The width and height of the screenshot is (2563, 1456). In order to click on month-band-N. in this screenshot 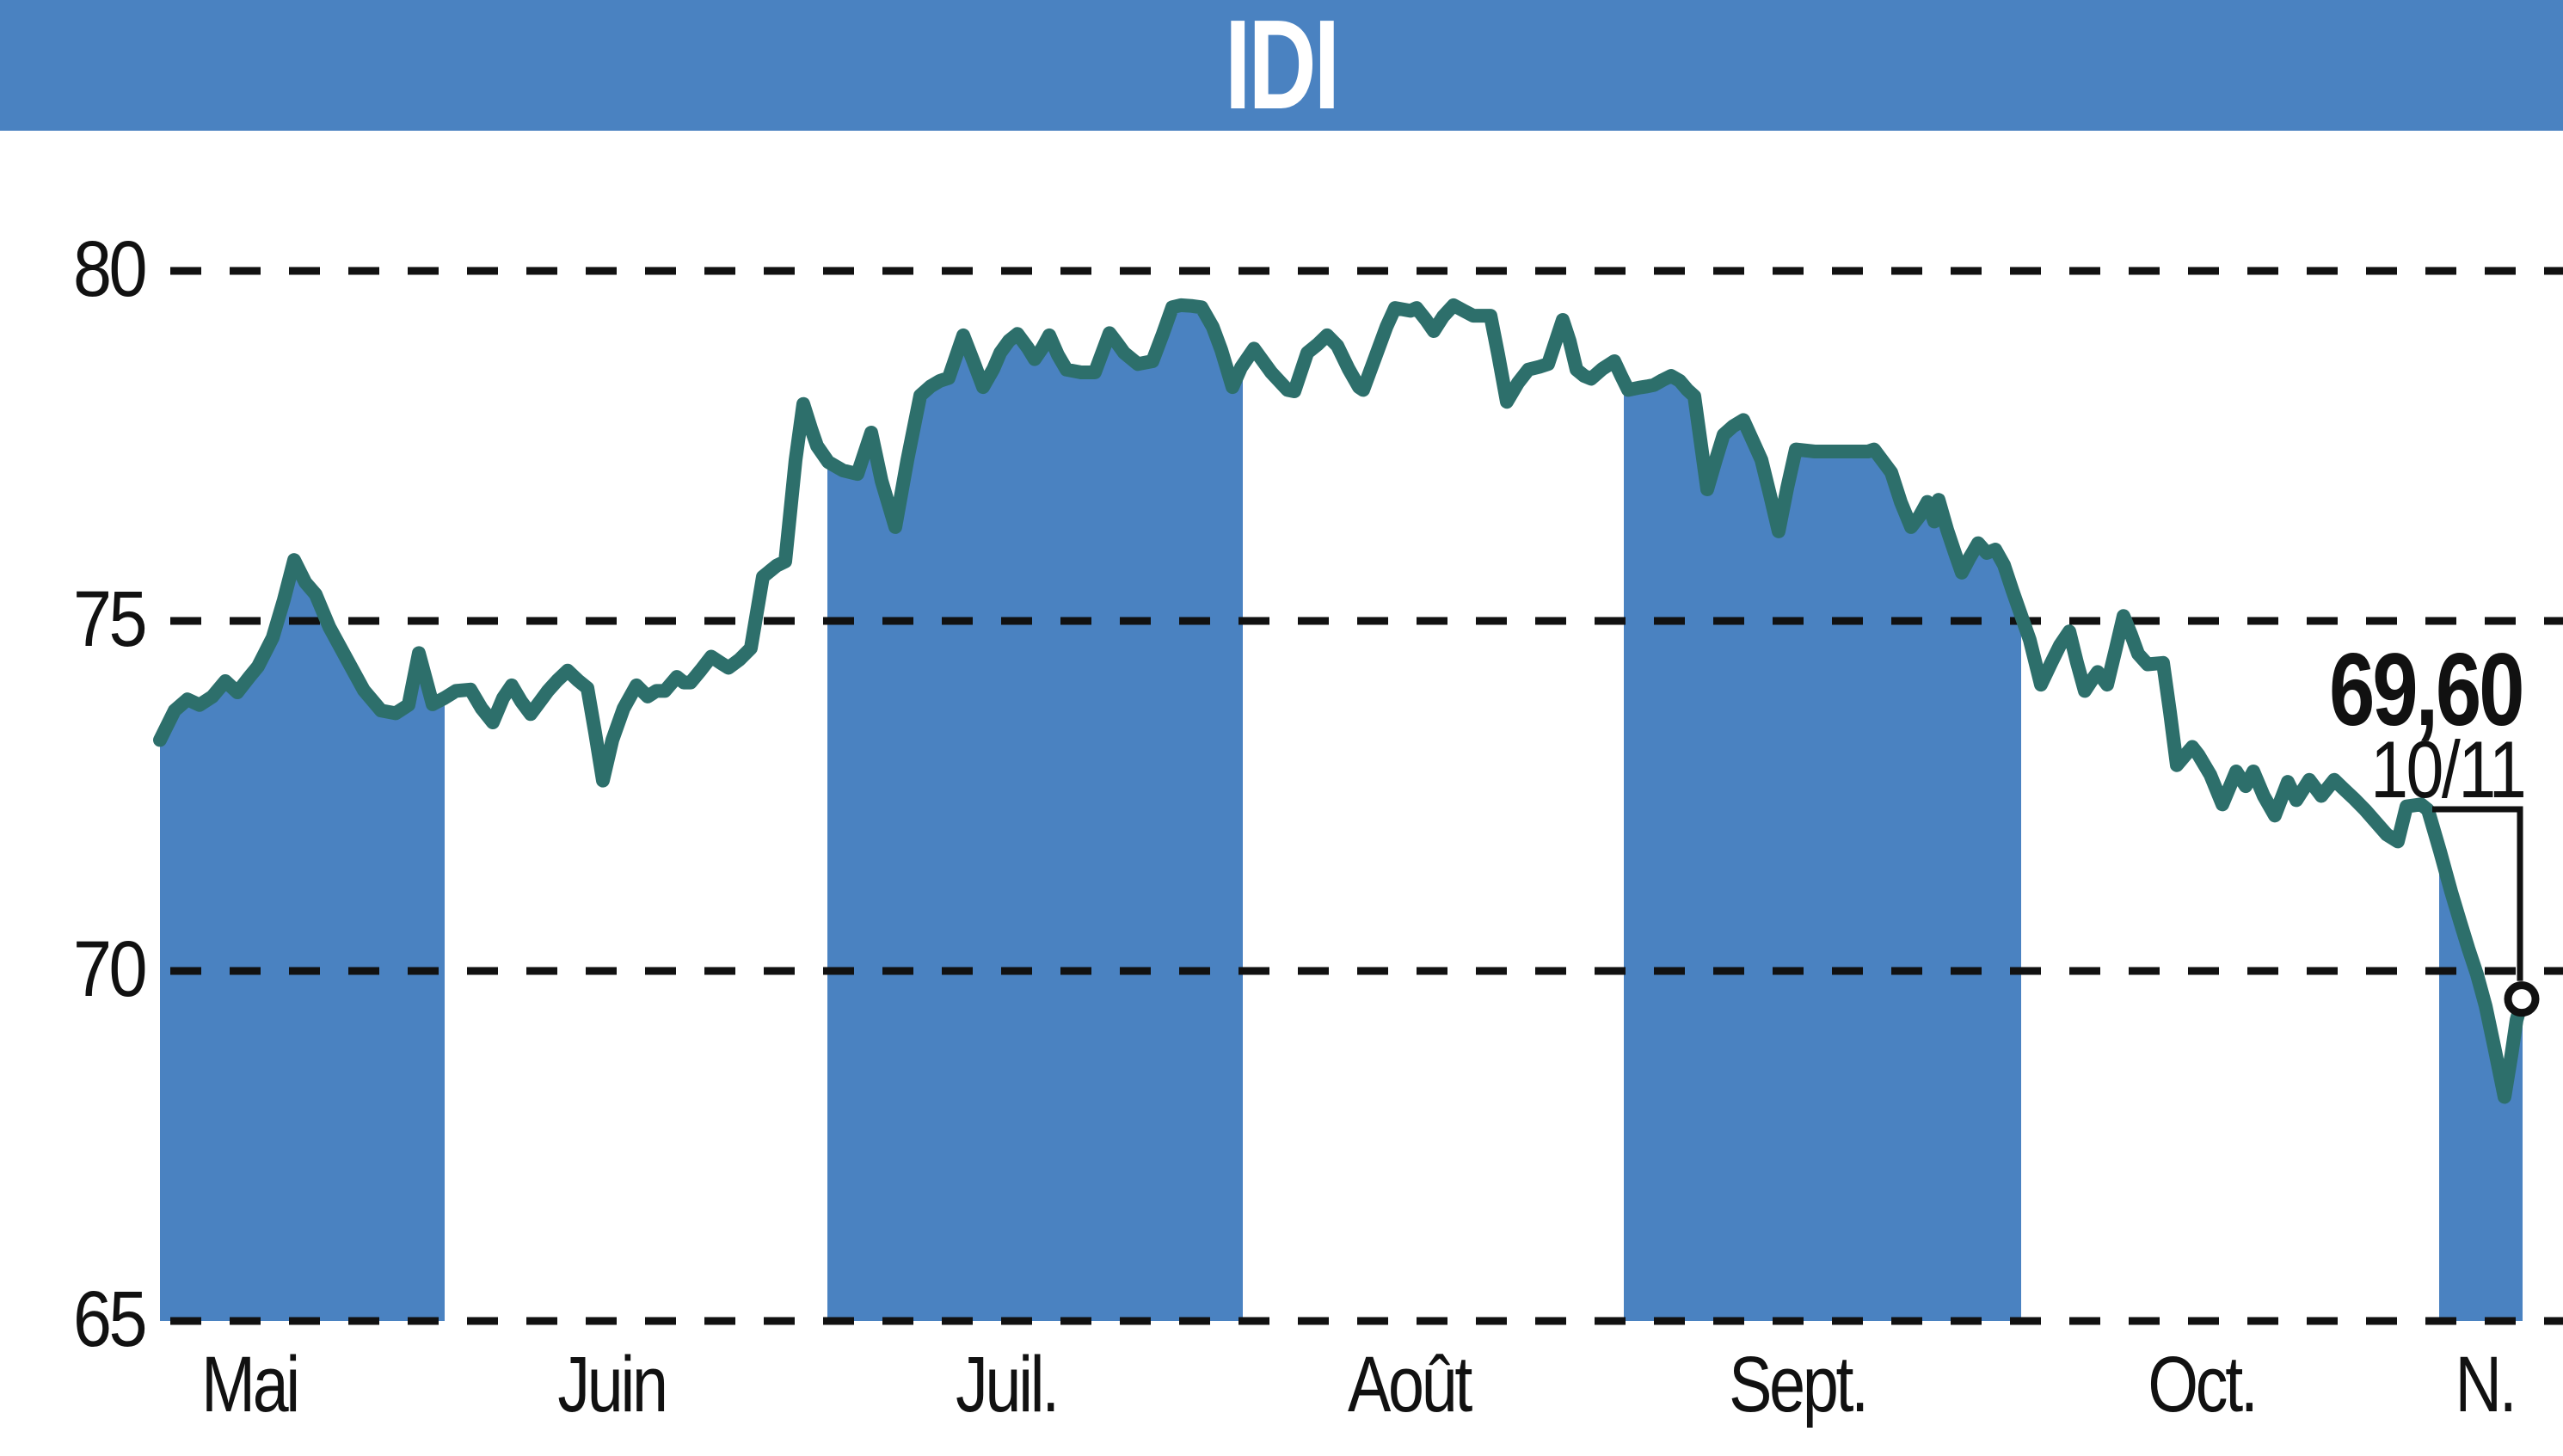, I will do `click(2481, 1084)`.